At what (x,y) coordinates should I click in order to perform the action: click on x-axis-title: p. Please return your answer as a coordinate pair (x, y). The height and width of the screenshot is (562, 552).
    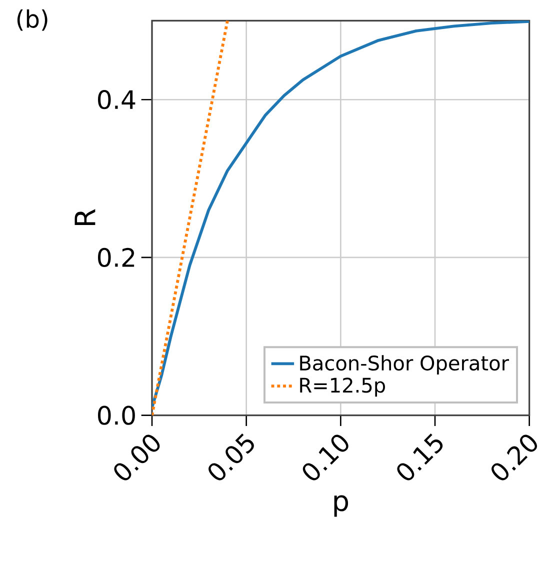
    Looking at the image, I should click on (341, 506).